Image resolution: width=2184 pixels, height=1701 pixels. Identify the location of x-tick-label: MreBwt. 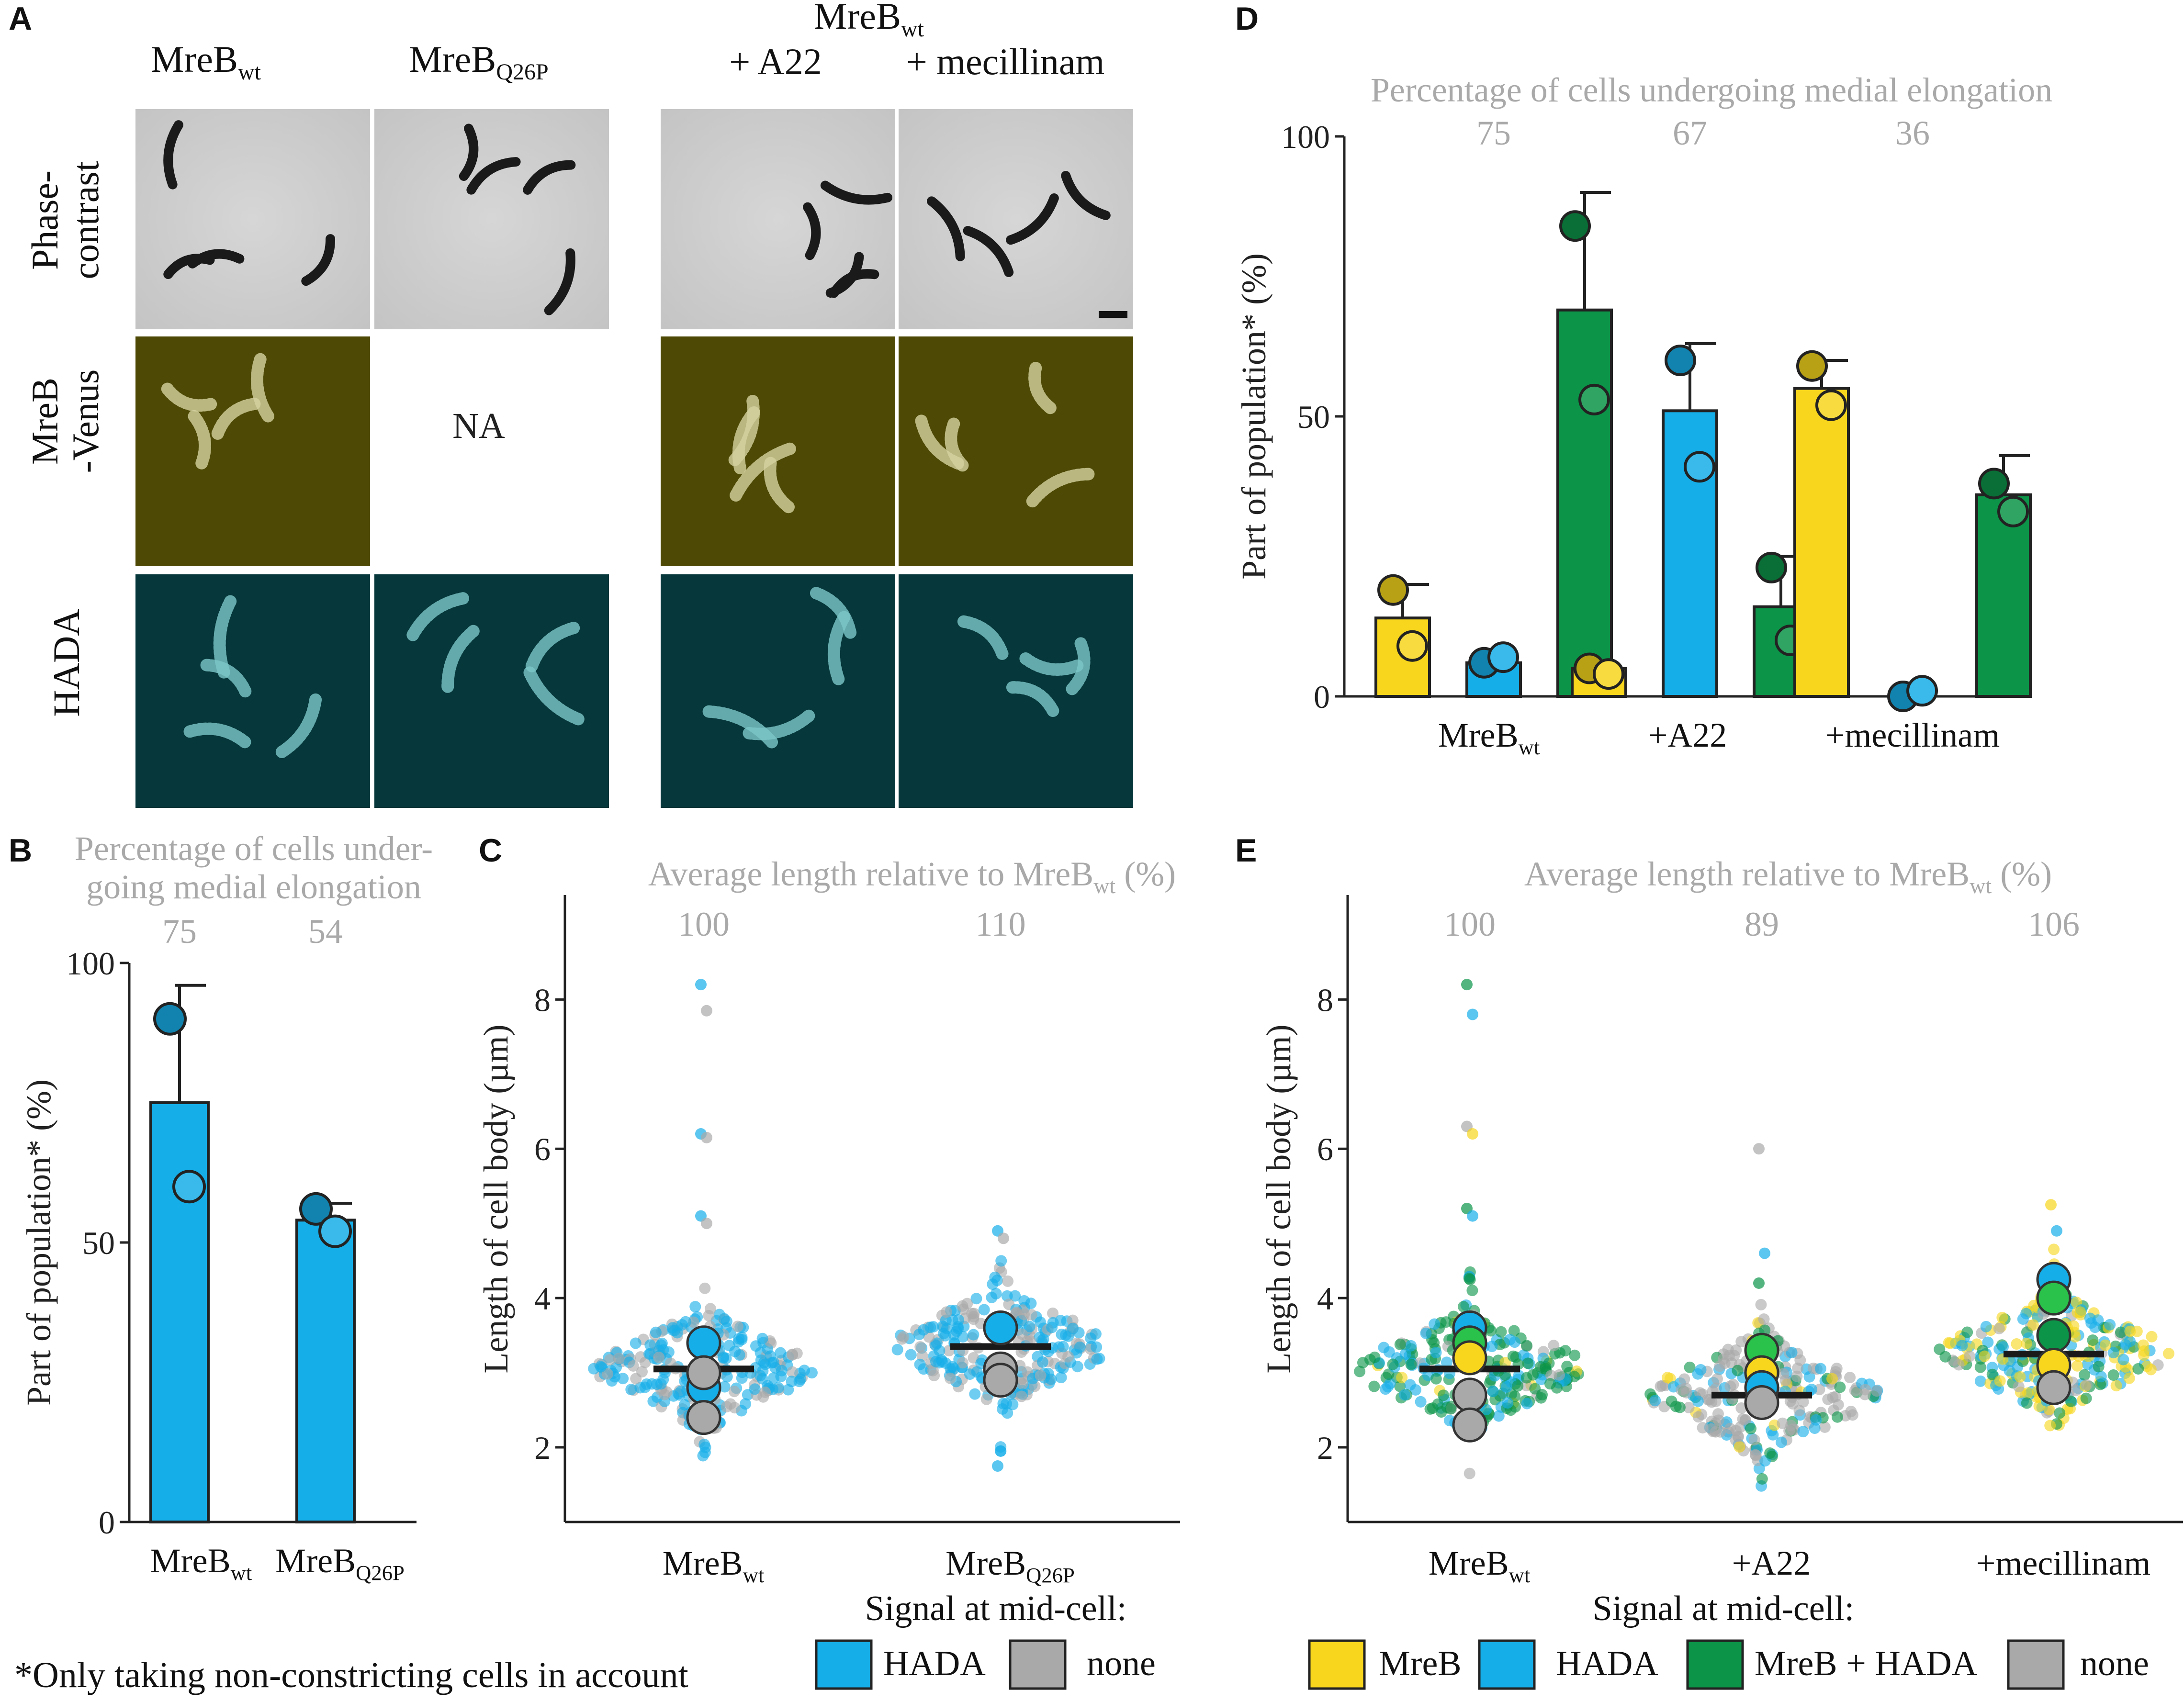
(201, 1563).